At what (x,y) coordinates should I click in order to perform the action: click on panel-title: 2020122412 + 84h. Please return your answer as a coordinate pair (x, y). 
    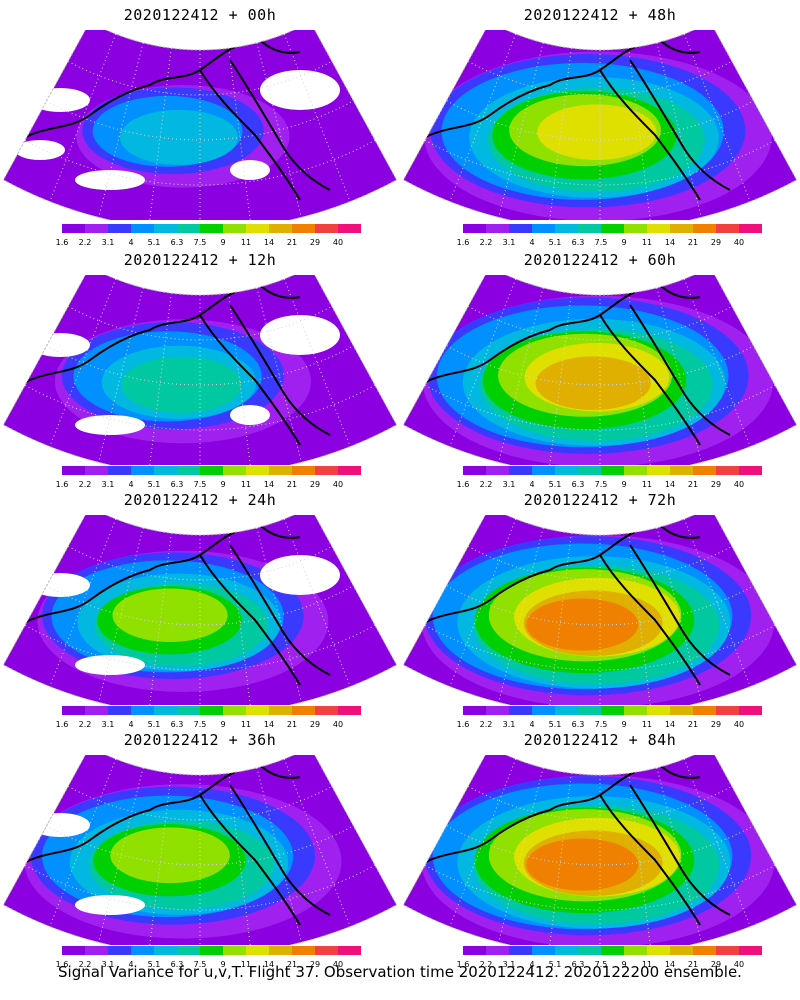
    Looking at the image, I should click on (600, 740).